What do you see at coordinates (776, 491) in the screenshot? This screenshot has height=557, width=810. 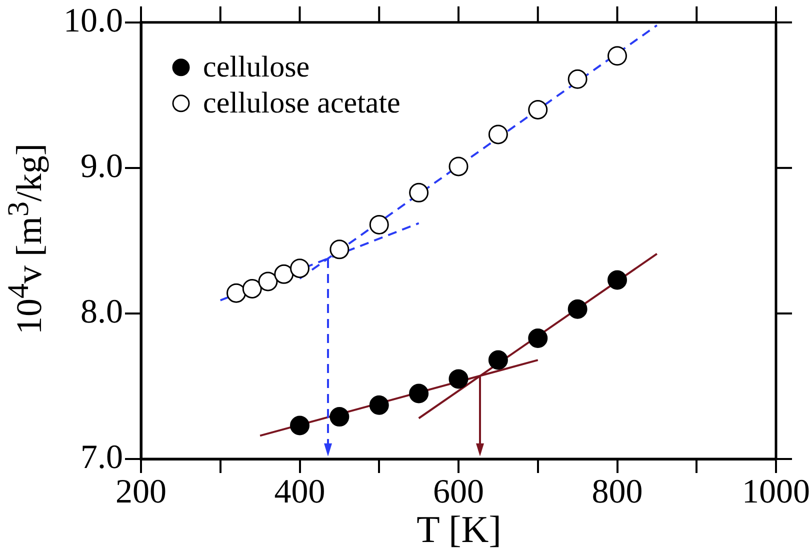 I see `x-tick-label: 1000` at bounding box center [776, 491].